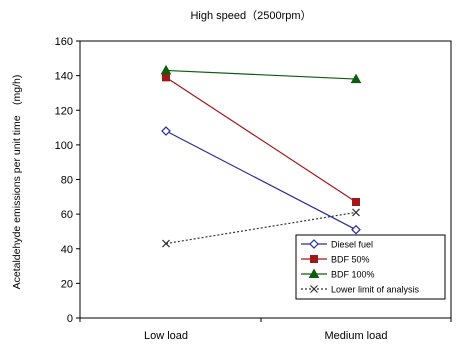 Image resolution: width=459 pixels, height=350 pixels. Describe the element at coordinates (265, 330) in the screenshot. I see `x-axis: Low load Medium load` at that location.